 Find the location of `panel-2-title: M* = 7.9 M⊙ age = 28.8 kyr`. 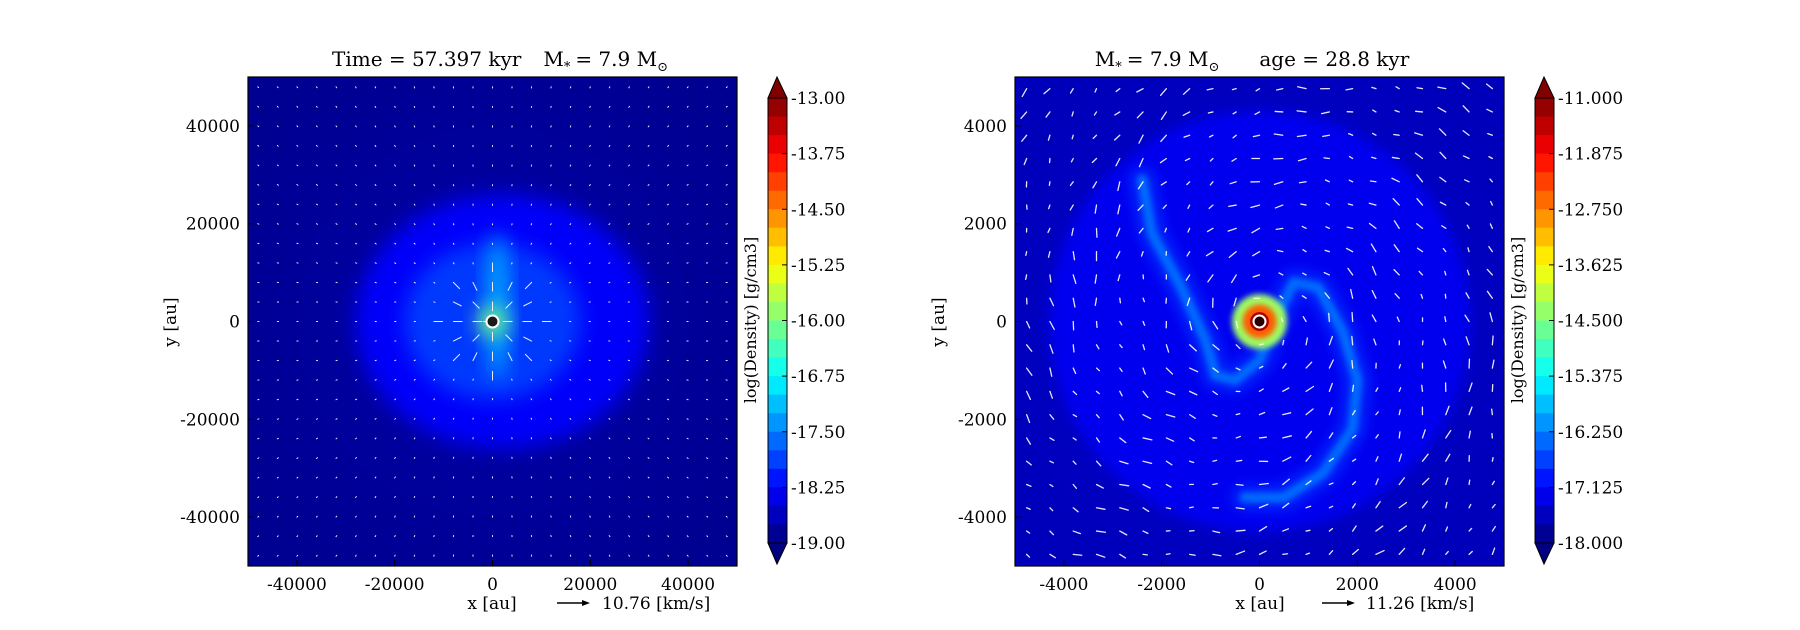

panel-2-title: M* = 7.9 M⊙ age = 28.8 kyr is located at coordinates (1252, 61).